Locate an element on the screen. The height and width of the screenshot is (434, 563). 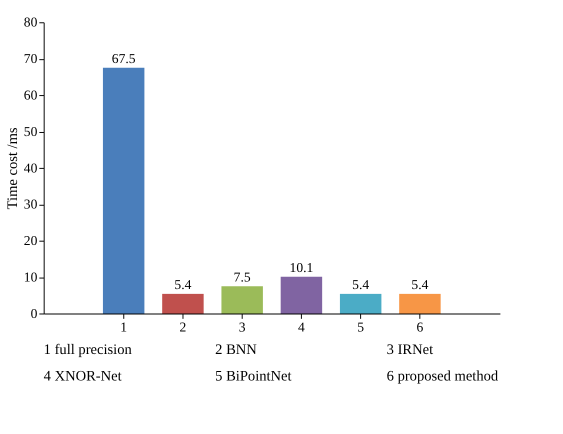
text: 6 proposed method is located at coordinates (442, 376).